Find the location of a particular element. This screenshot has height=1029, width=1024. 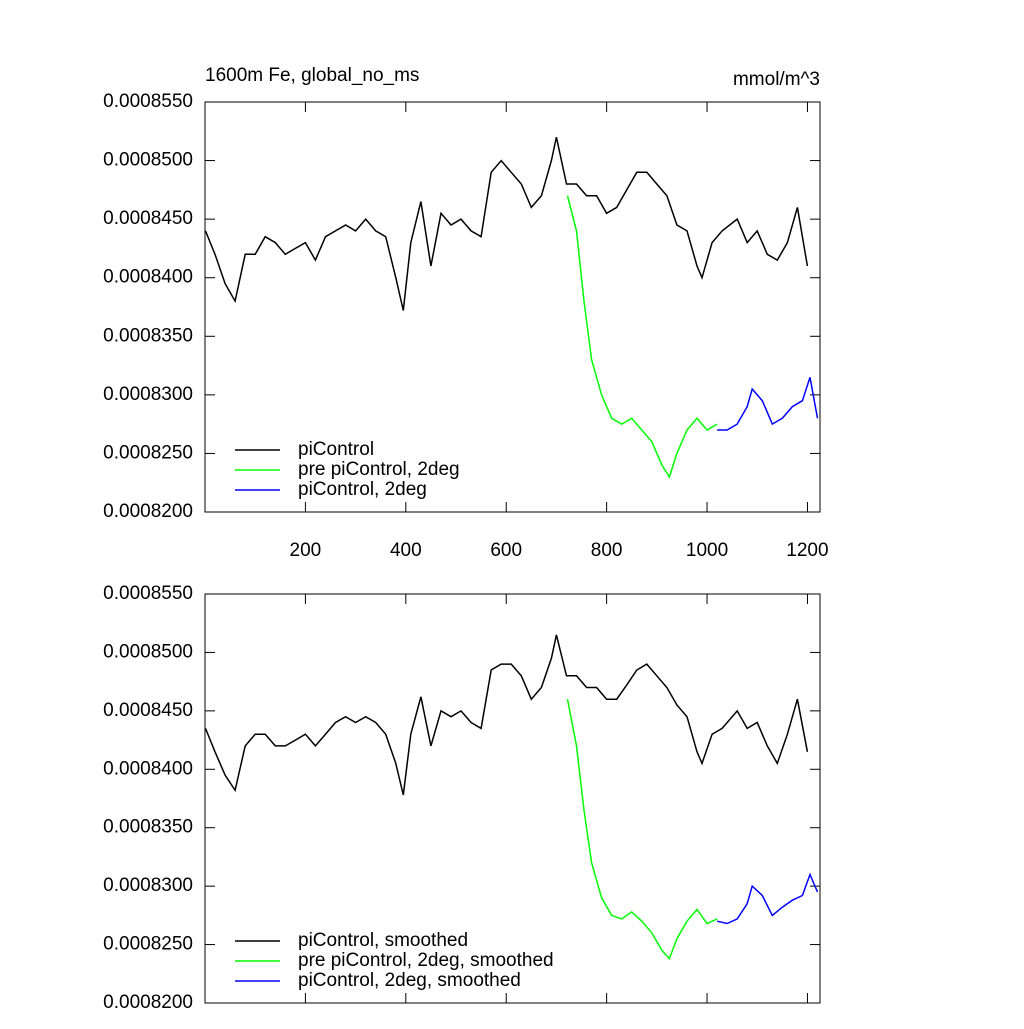

x-tick-label: 400 is located at coordinates (406, 550).